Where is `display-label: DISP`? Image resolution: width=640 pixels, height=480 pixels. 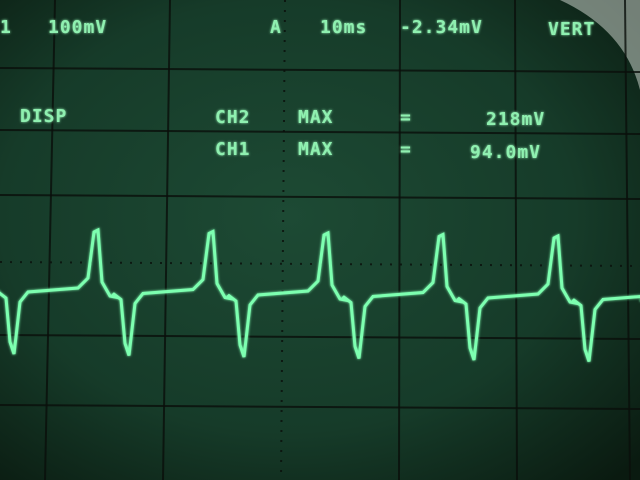
display-label: DISP is located at coordinates (43, 116).